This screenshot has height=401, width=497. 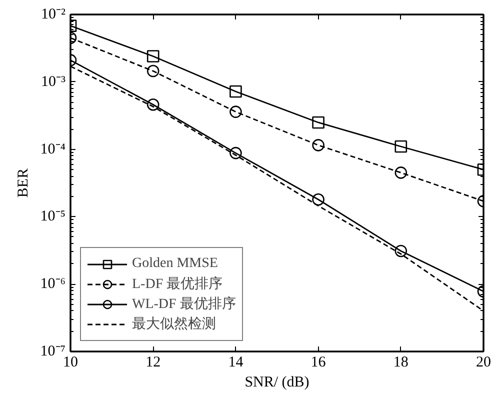 I want to click on x-tick-label: 14, so click(x=236, y=362).